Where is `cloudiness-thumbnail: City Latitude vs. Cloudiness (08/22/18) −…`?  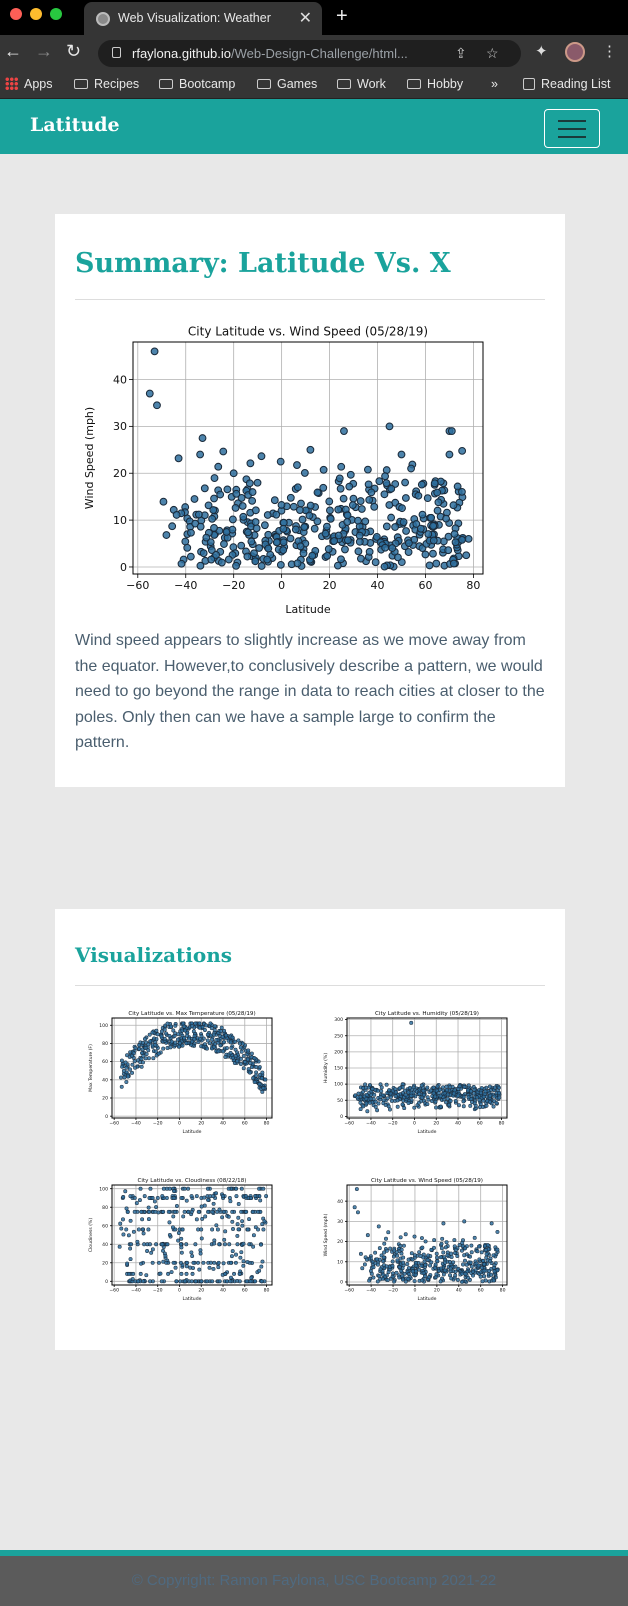 cloudiness-thumbnail: City Latitude vs. Cloudiness (08/22/18) −… is located at coordinates (183, 1239).